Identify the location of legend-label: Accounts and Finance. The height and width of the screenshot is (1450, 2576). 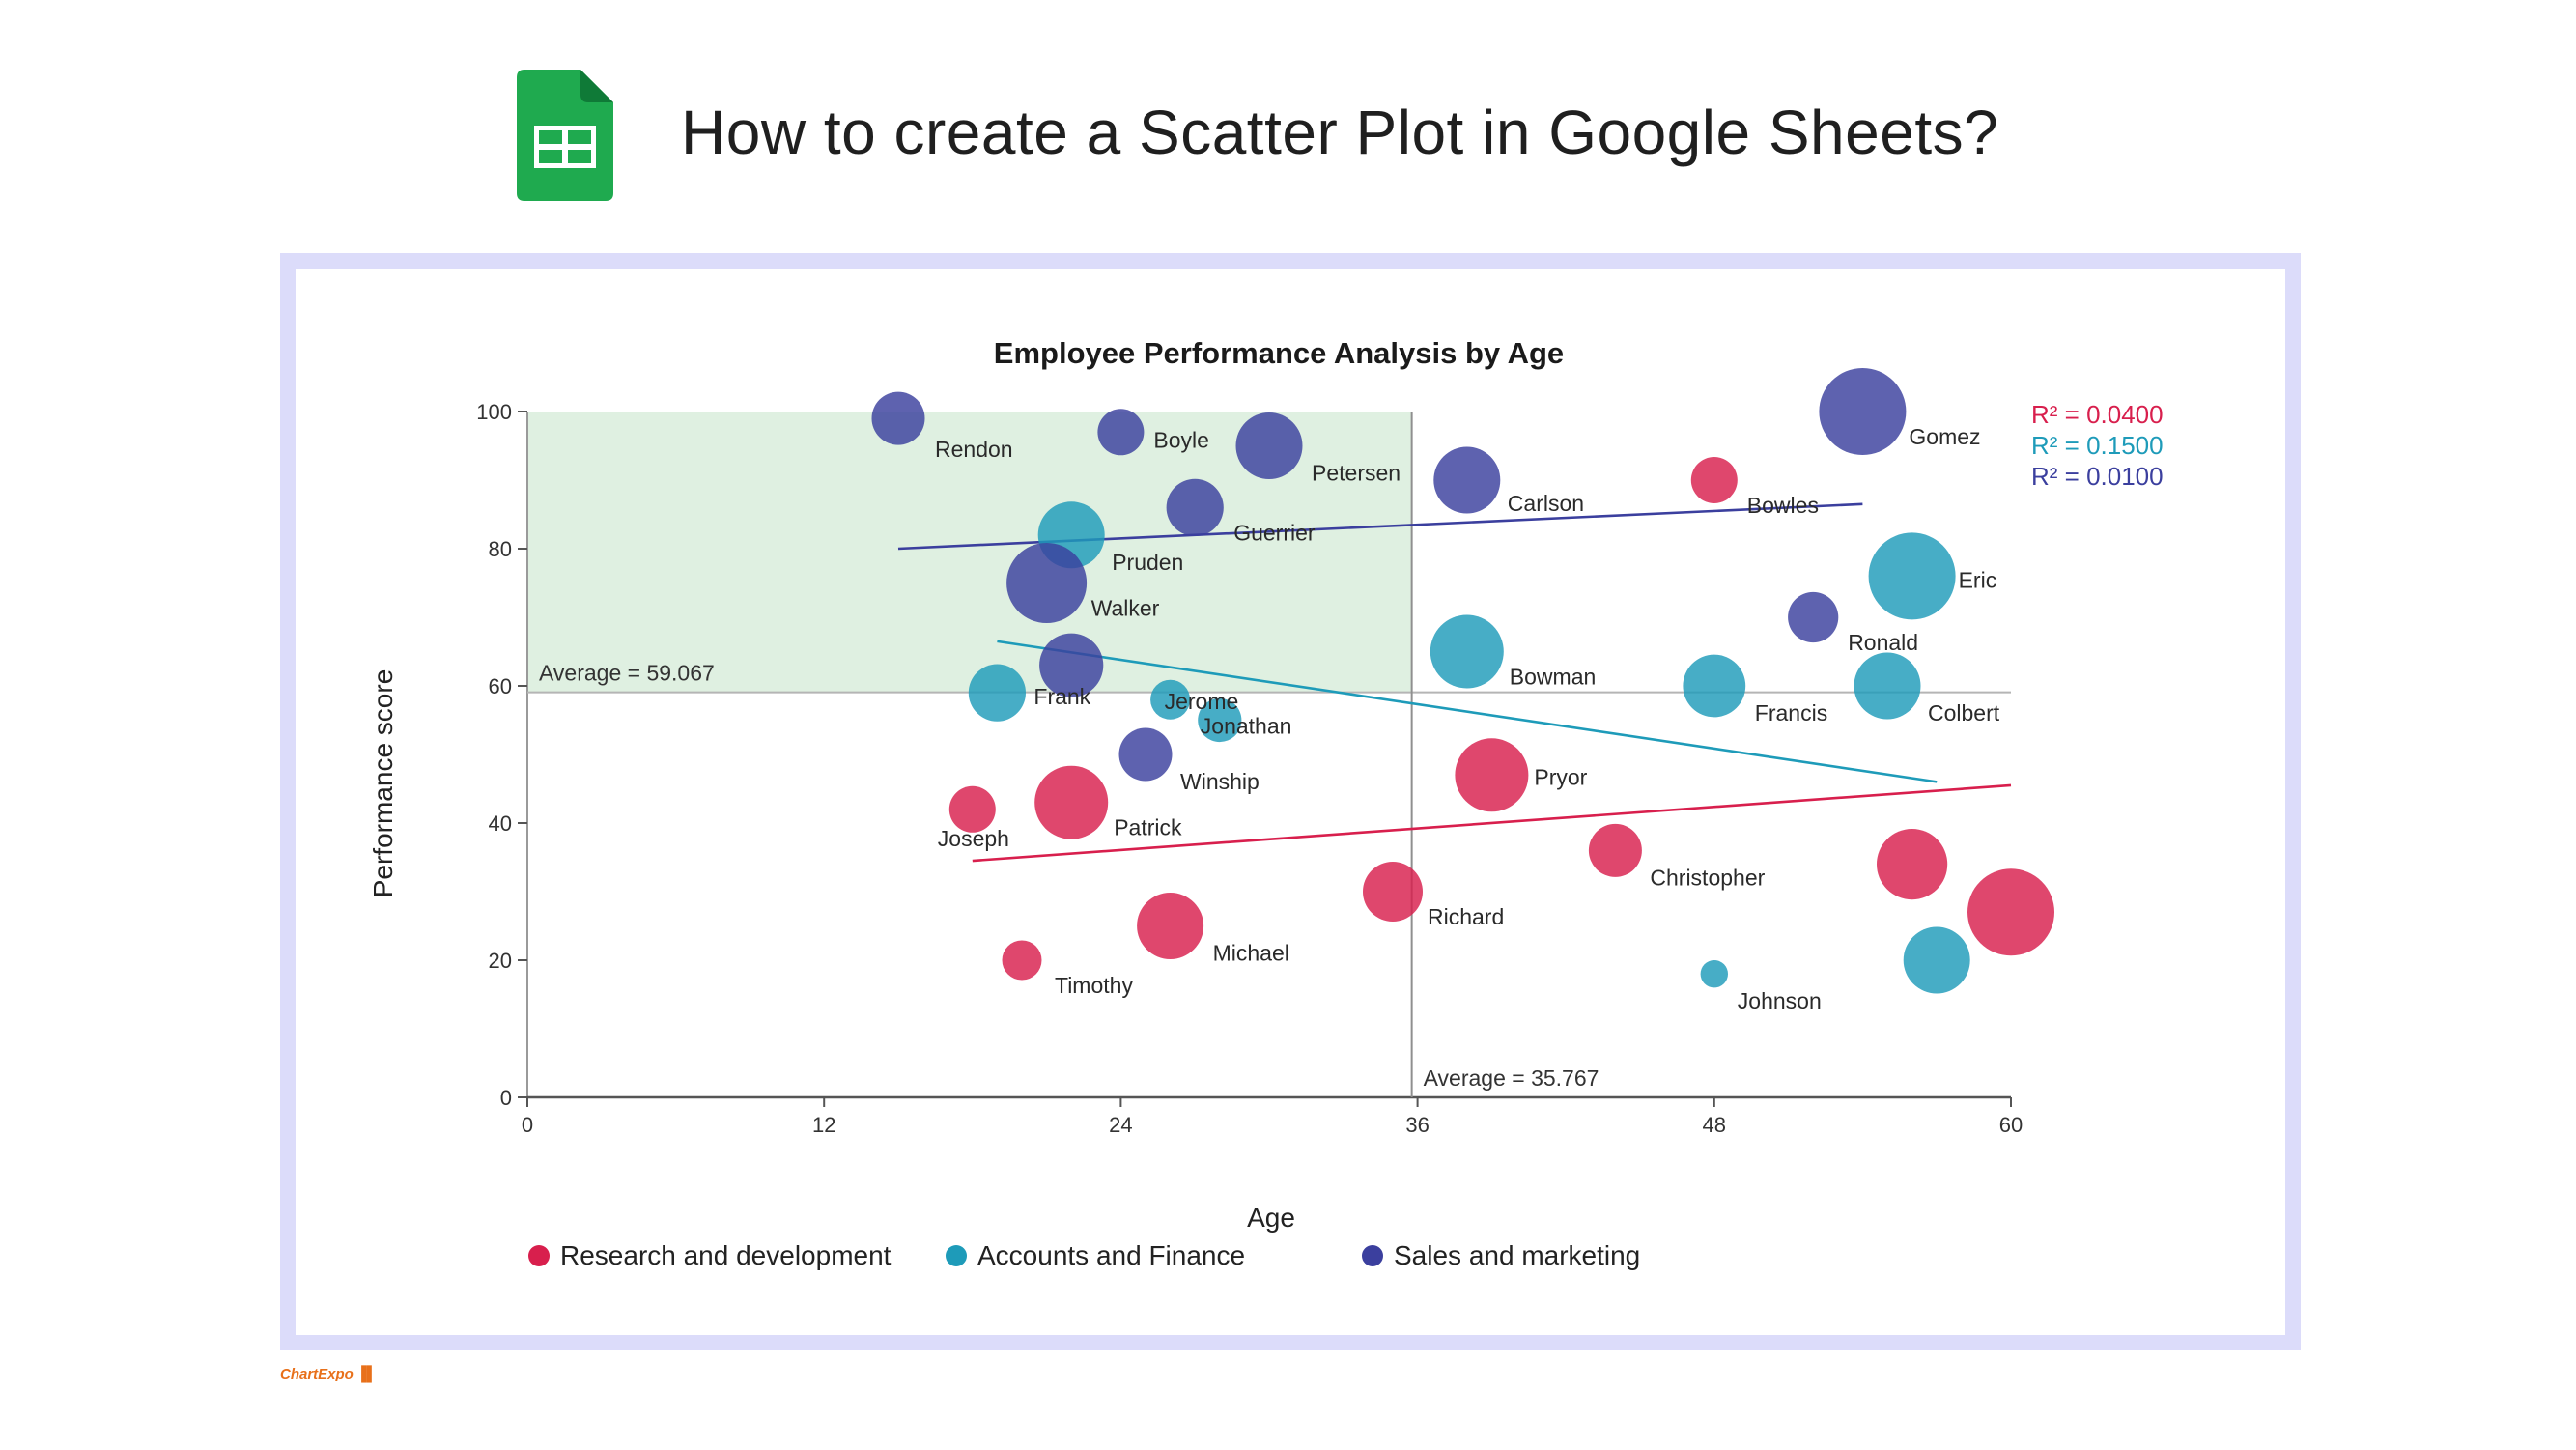
(1111, 1255).